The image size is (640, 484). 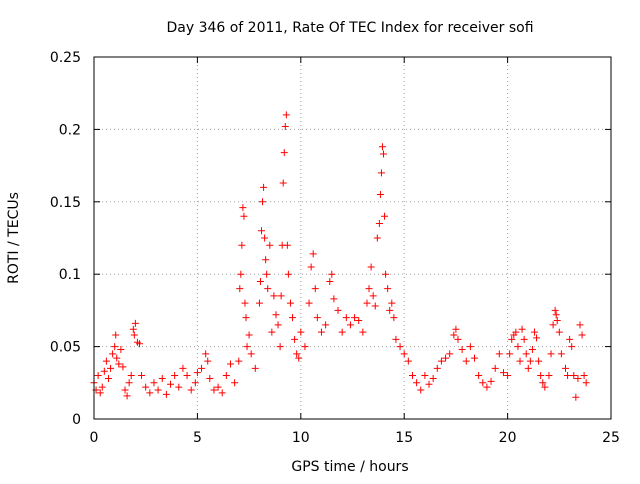 What do you see at coordinates (65, 203) in the screenshot?
I see `y-tick-label: 0.15` at bounding box center [65, 203].